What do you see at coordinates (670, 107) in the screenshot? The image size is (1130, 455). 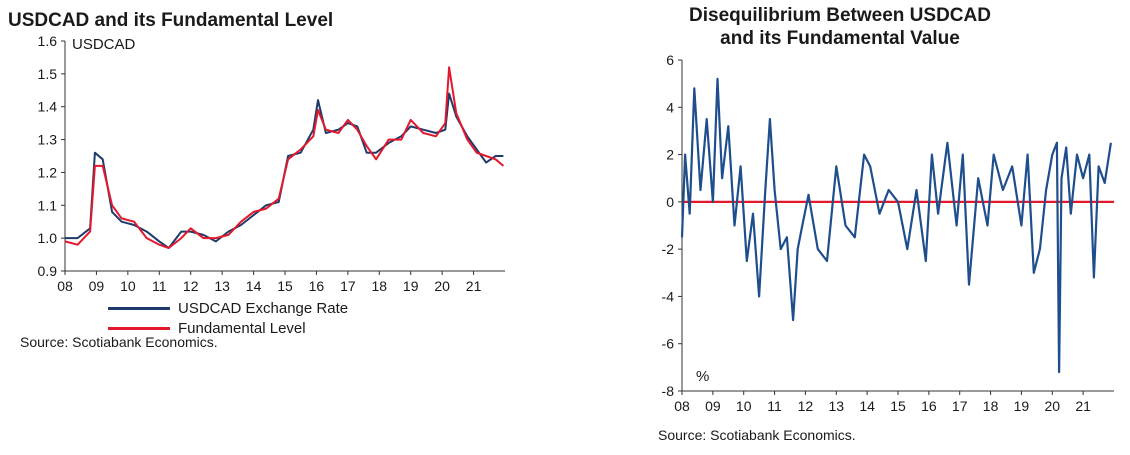 I see `y-tick-label: 4` at bounding box center [670, 107].